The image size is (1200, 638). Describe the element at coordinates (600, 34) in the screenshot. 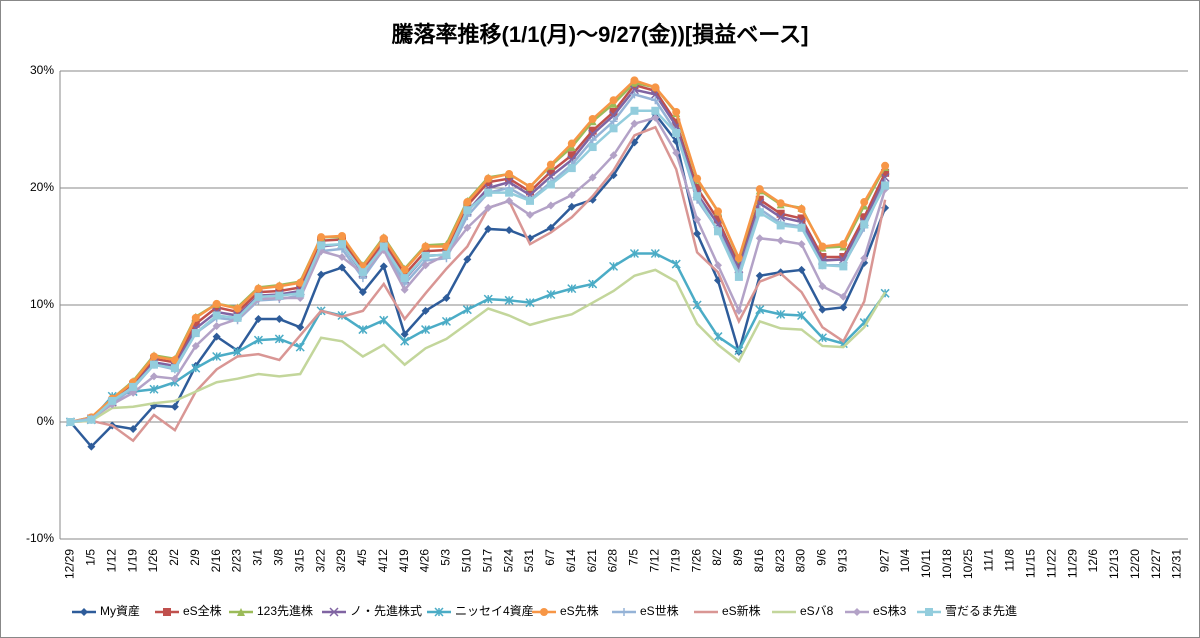

I see `chart-title: 騰落率推移(1/1(月)～9/27(金))[損益ベース]` at that location.